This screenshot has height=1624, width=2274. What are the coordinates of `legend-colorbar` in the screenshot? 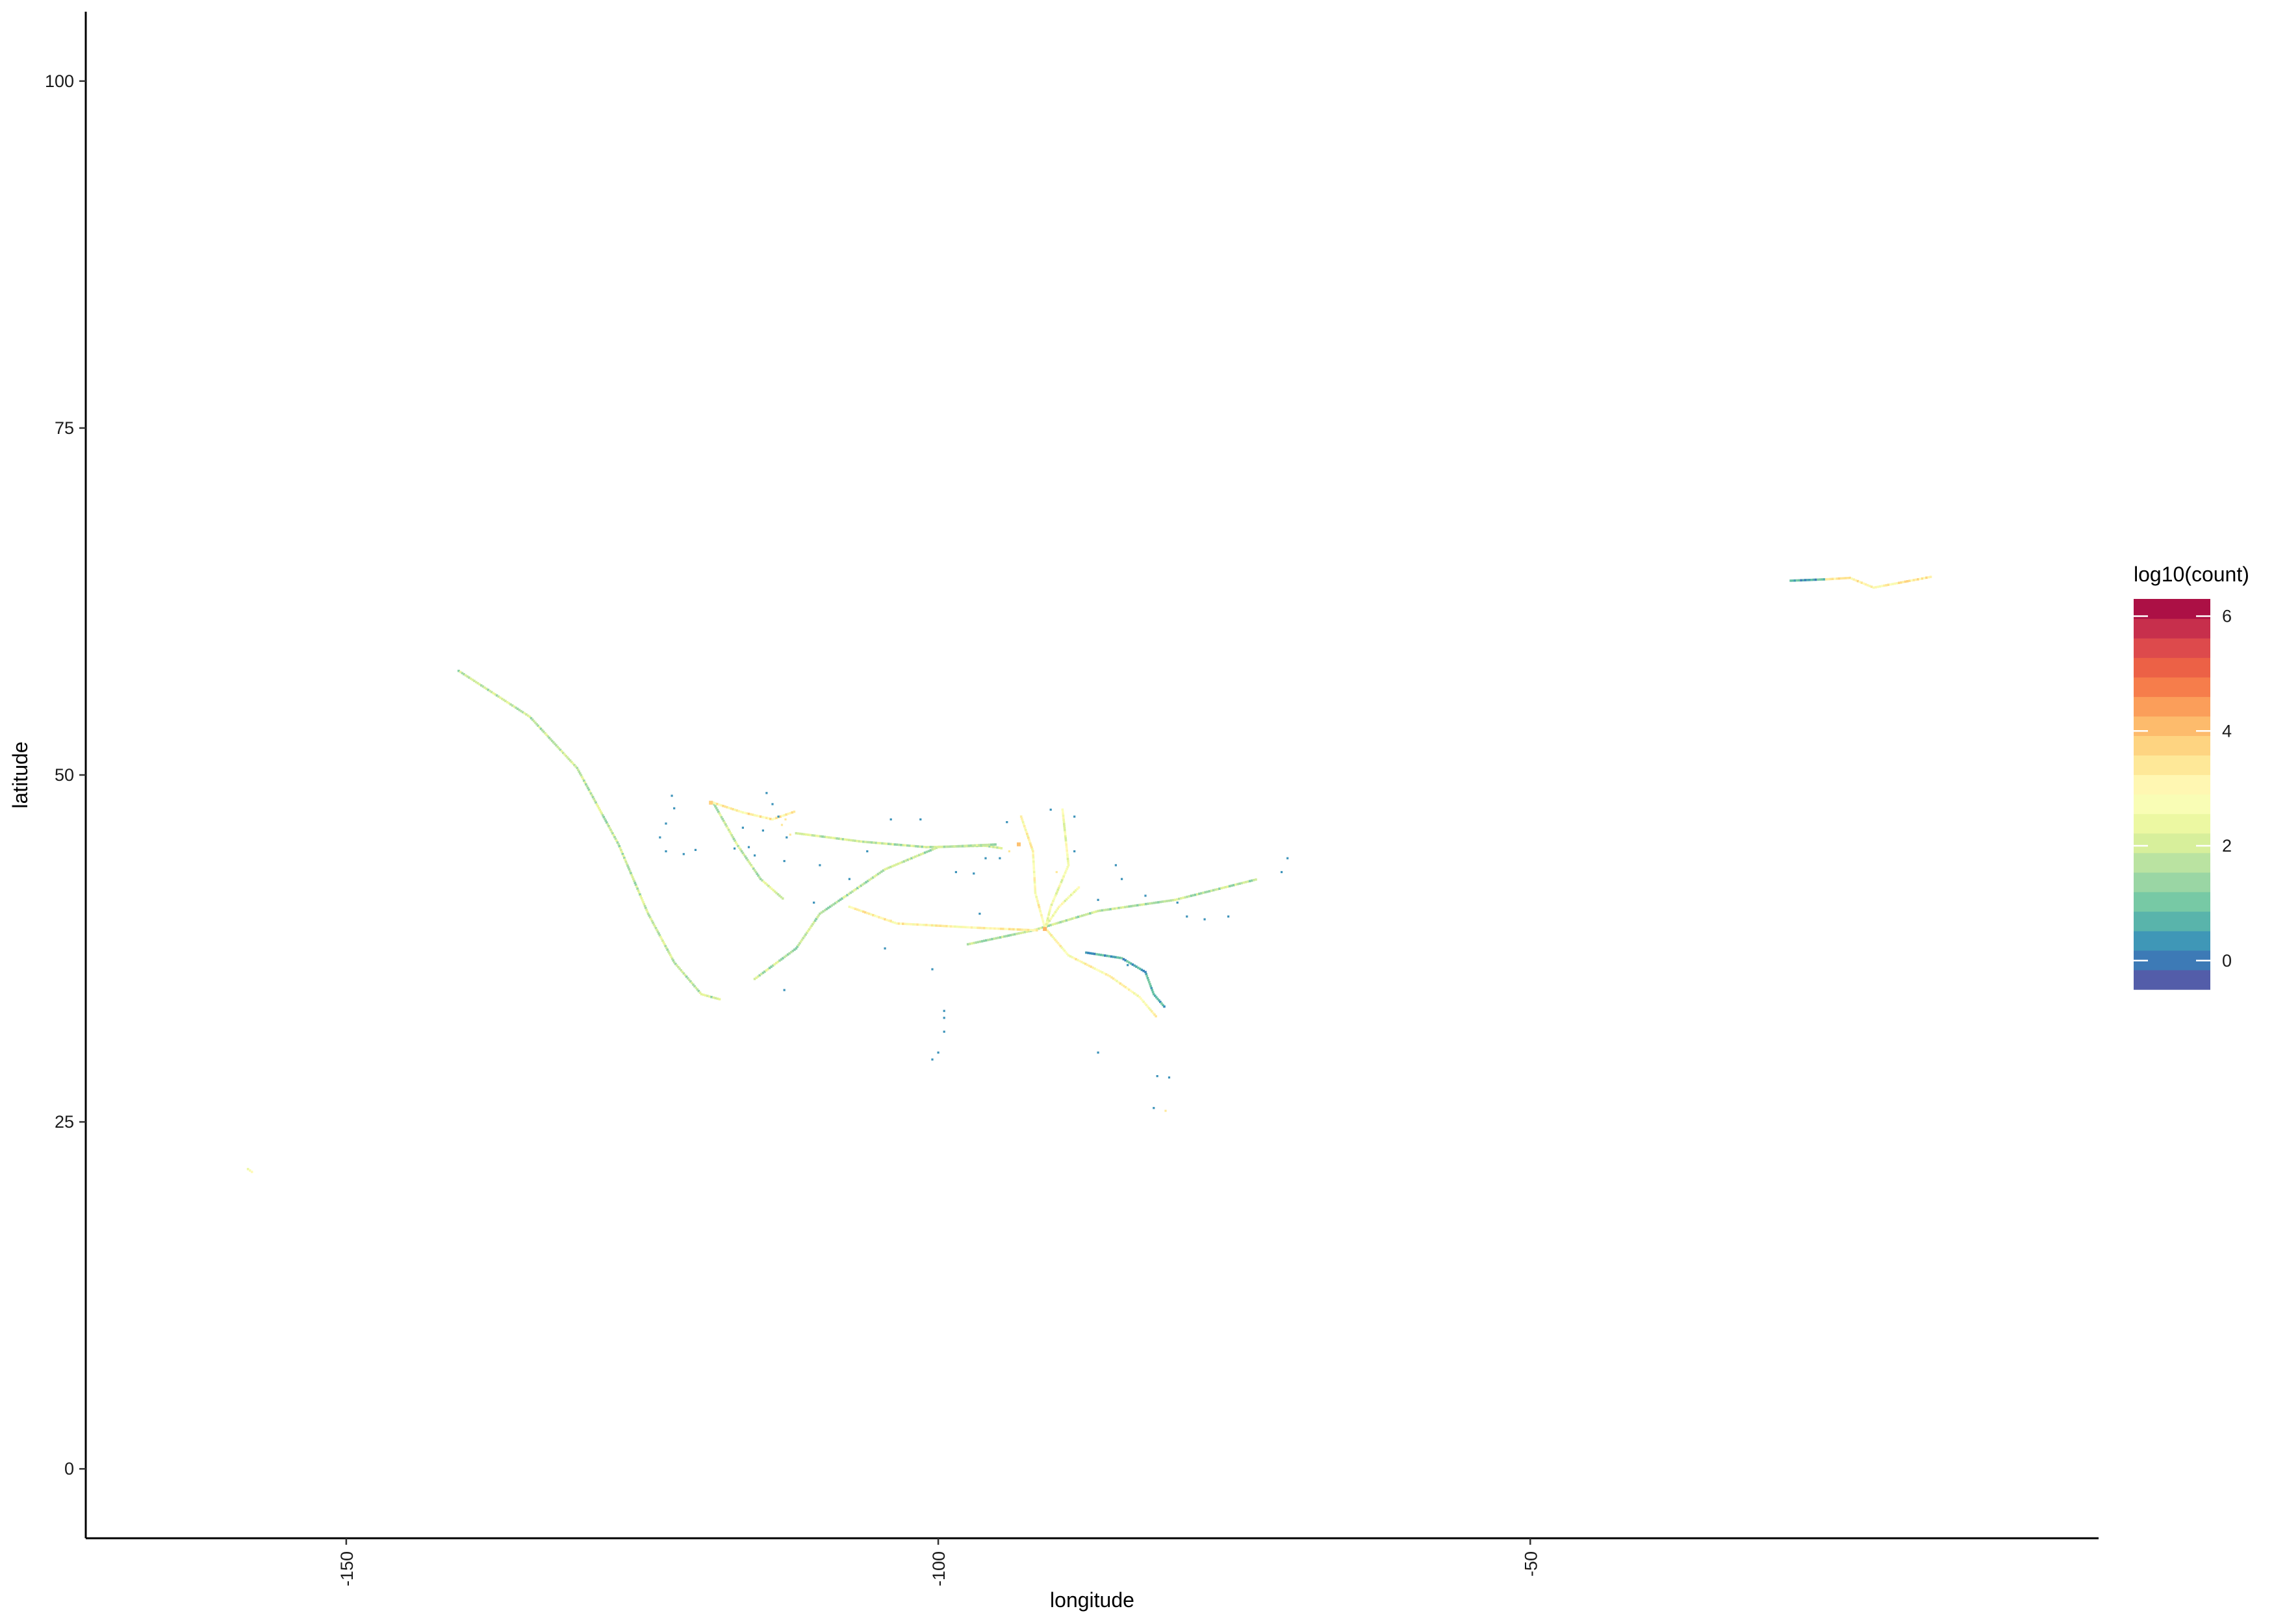 It's located at (2172, 794).